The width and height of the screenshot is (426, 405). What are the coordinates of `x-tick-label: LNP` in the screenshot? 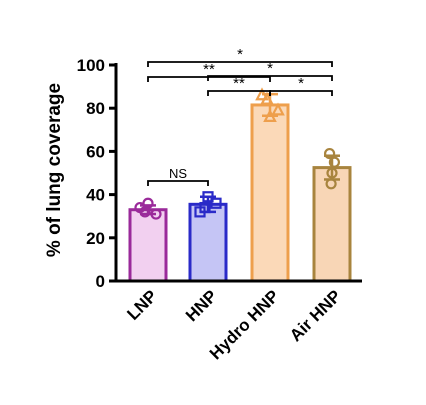 It's located at (141, 304).